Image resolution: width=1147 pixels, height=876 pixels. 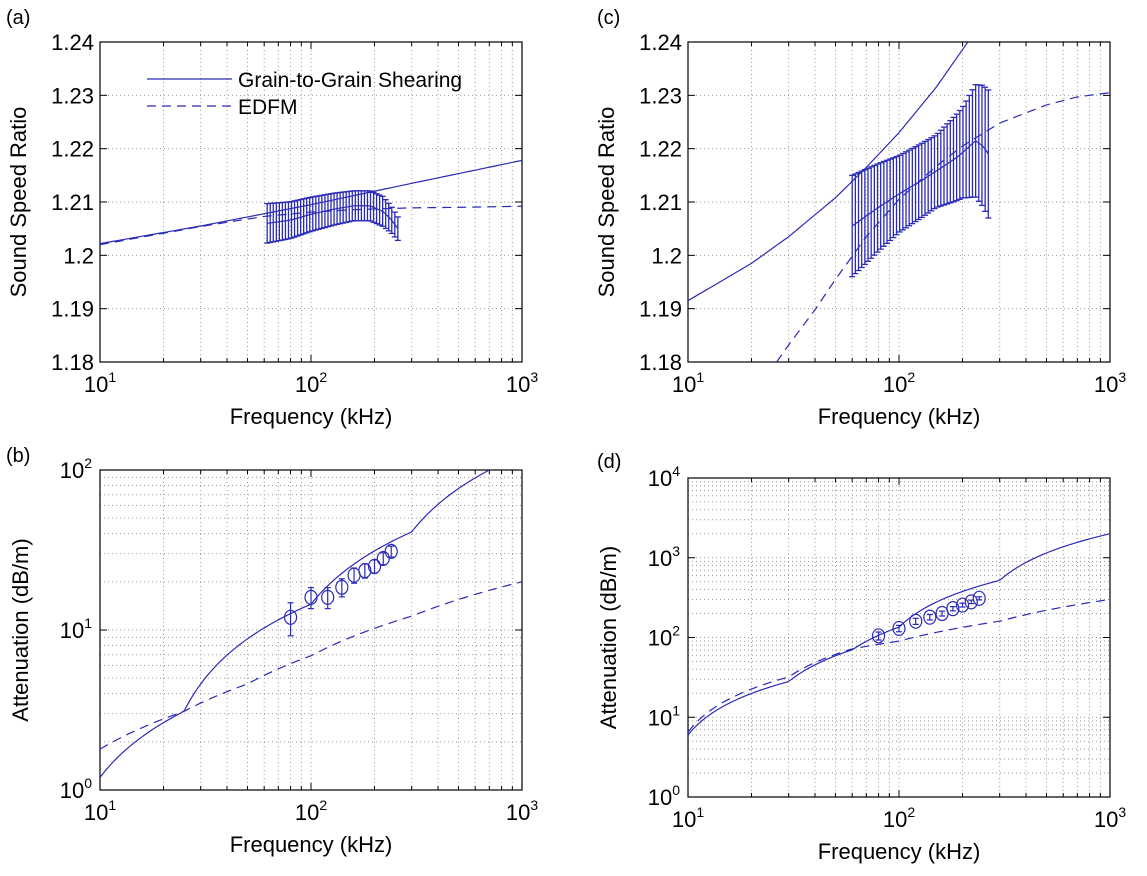 What do you see at coordinates (608, 18) in the screenshot?
I see `panel-letter: (c)` at bounding box center [608, 18].